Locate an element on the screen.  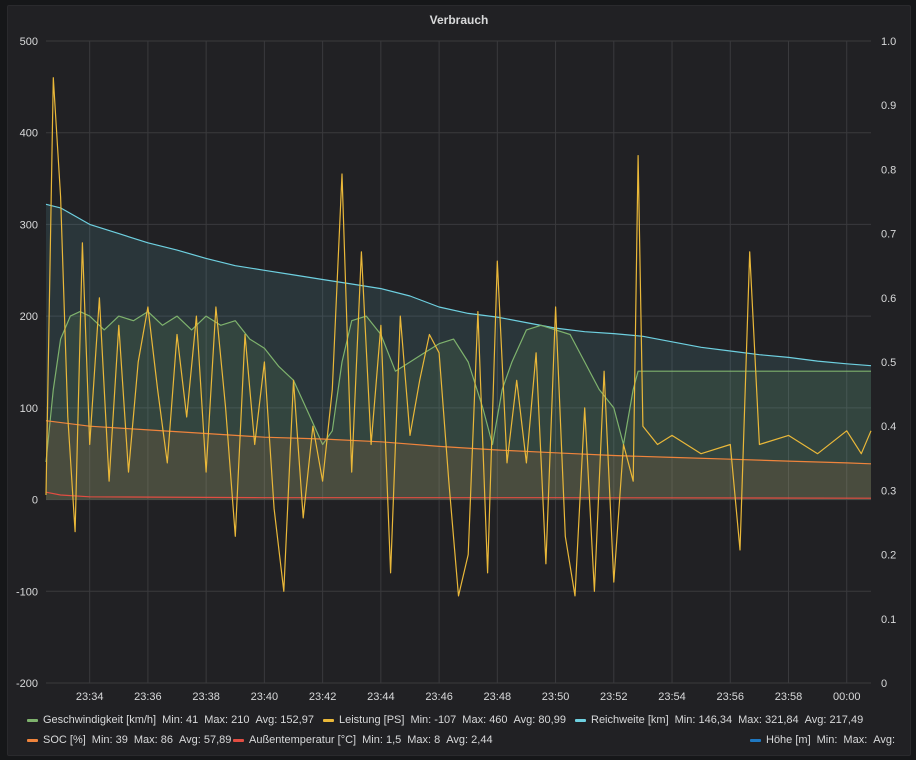
x-tick-label: 23:34 is located at coordinates (90, 697).